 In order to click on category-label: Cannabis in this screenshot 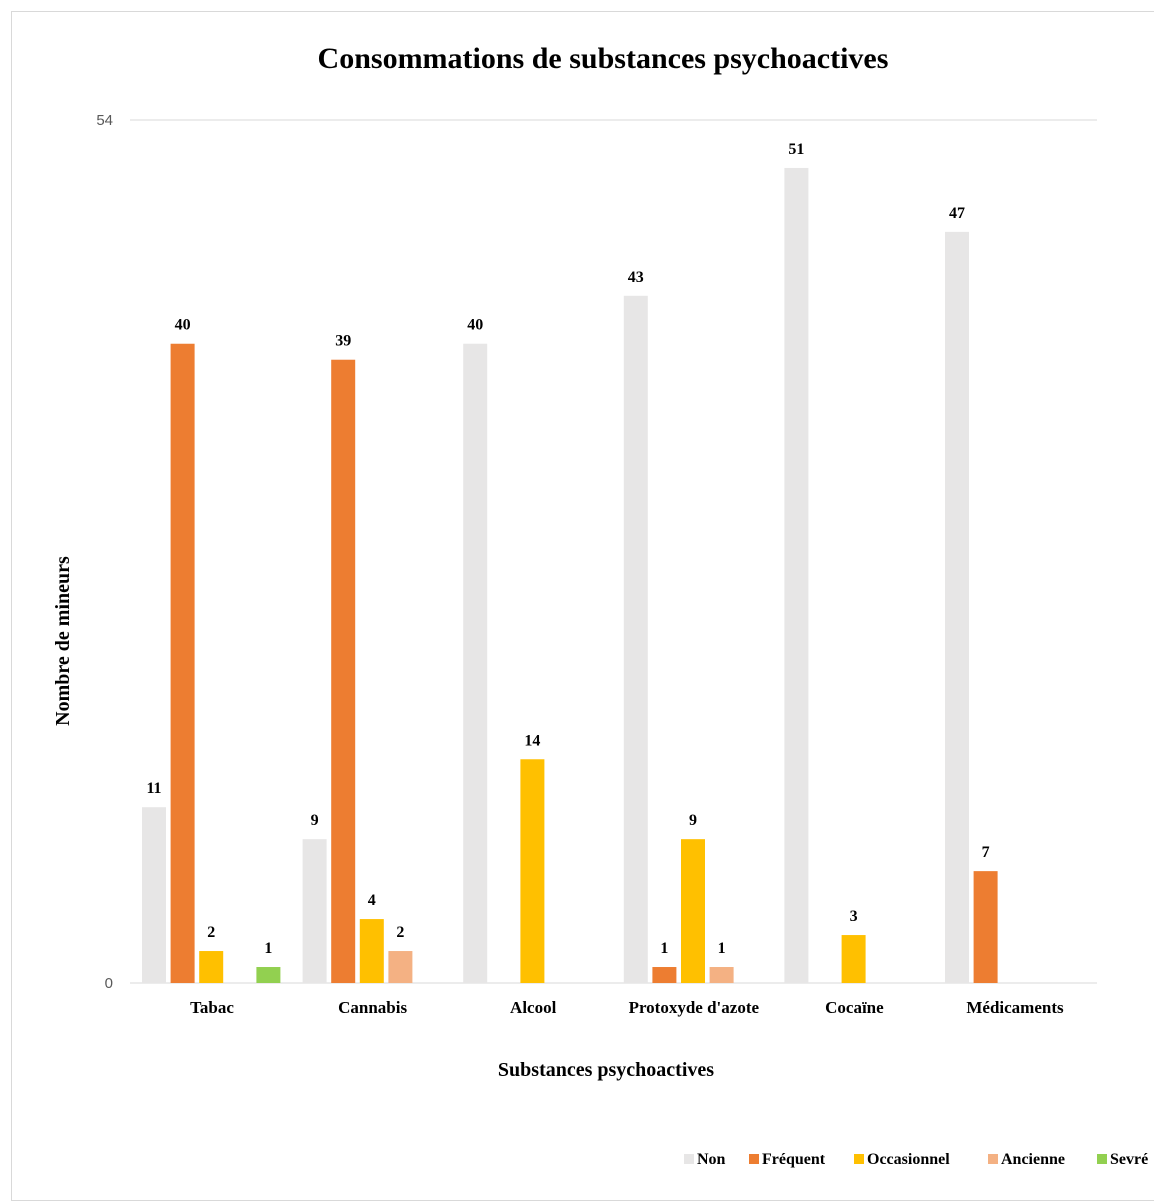, I will do `click(372, 1007)`.